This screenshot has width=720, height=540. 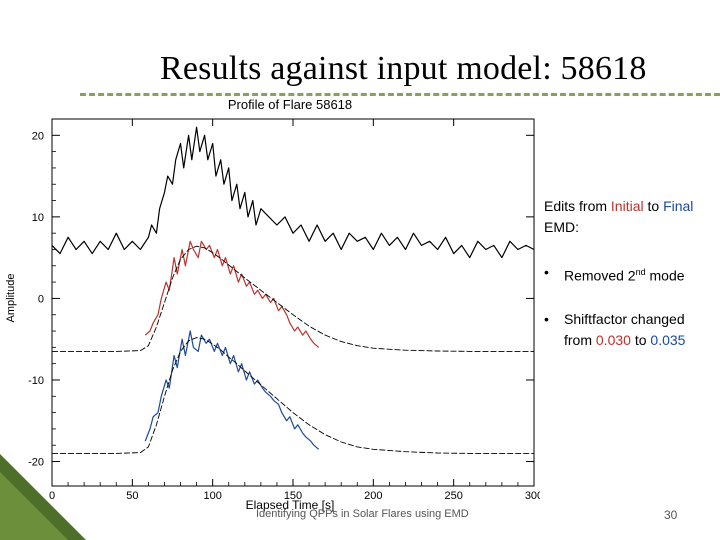 I want to click on x-tick-label: 250, so click(x=453, y=496).